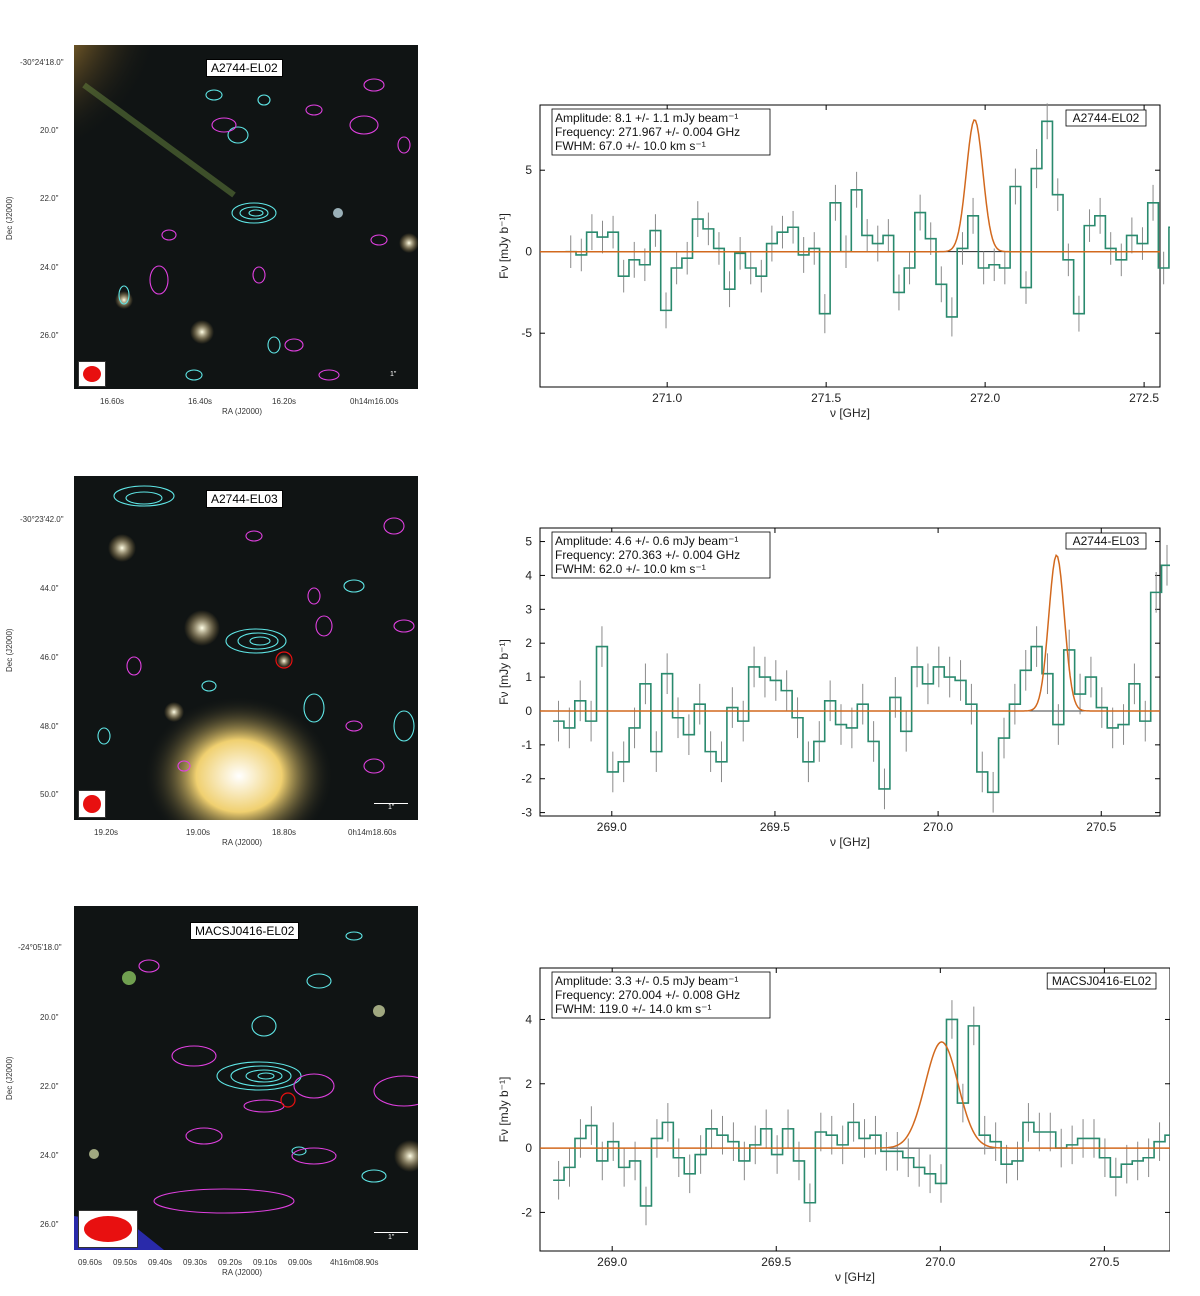 The image size is (1200, 1296). Describe the element at coordinates (372, 832) in the screenshot. I see `ra-tick-2-3: 0h14m18.60s` at that location.